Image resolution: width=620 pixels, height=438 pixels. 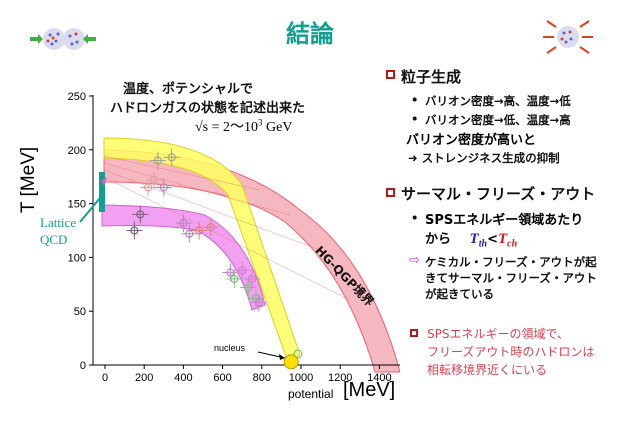 I want to click on x-axis-label-small: potential, so click(x=311, y=394).